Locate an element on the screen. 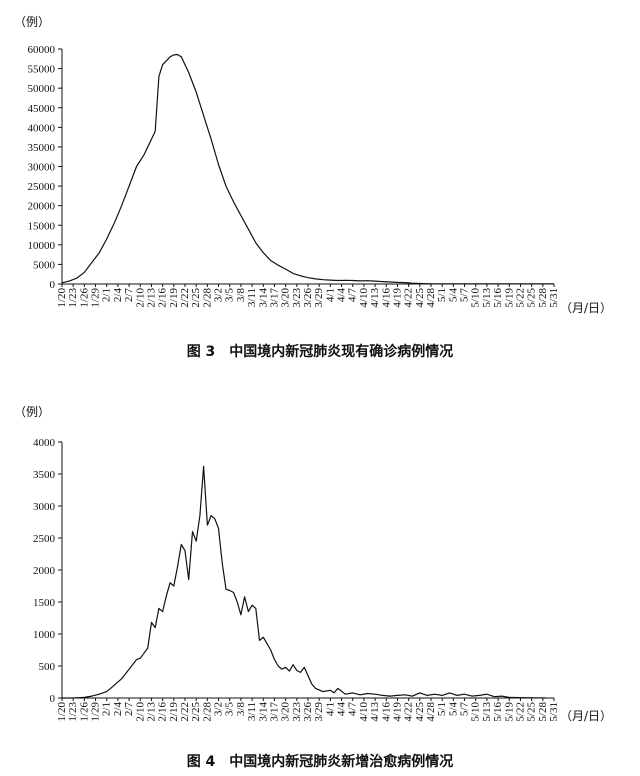 The height and width of the screenshot is (776, 640). chart2-x-tick-label: 4/22 is located at coordinates (409, 712).